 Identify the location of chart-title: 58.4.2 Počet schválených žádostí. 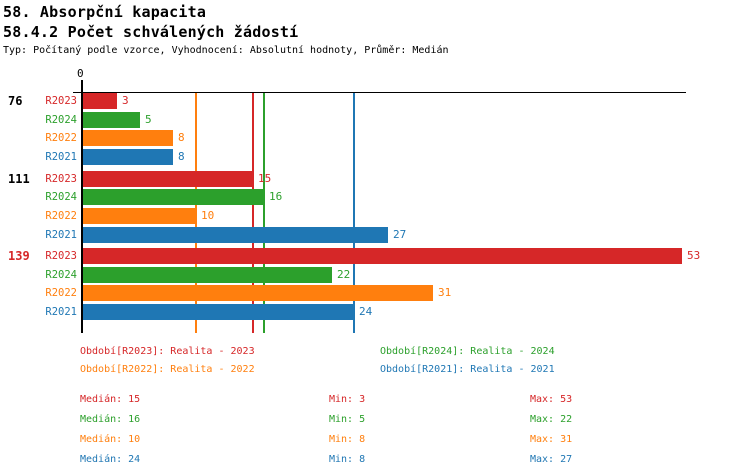
(151, 32).